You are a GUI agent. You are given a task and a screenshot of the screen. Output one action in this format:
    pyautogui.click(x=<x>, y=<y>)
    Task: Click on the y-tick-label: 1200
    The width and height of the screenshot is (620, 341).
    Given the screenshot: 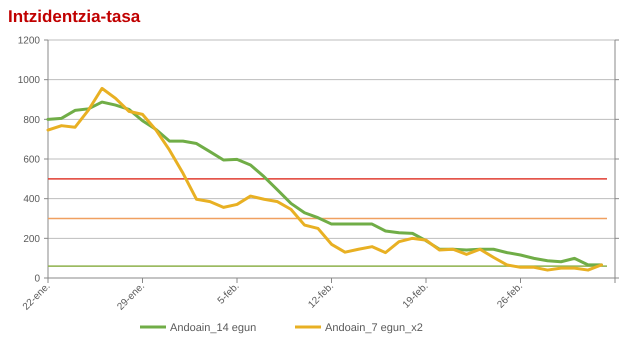 What is the action you would take?
    pyautogui.click(x=29, y=41)
    